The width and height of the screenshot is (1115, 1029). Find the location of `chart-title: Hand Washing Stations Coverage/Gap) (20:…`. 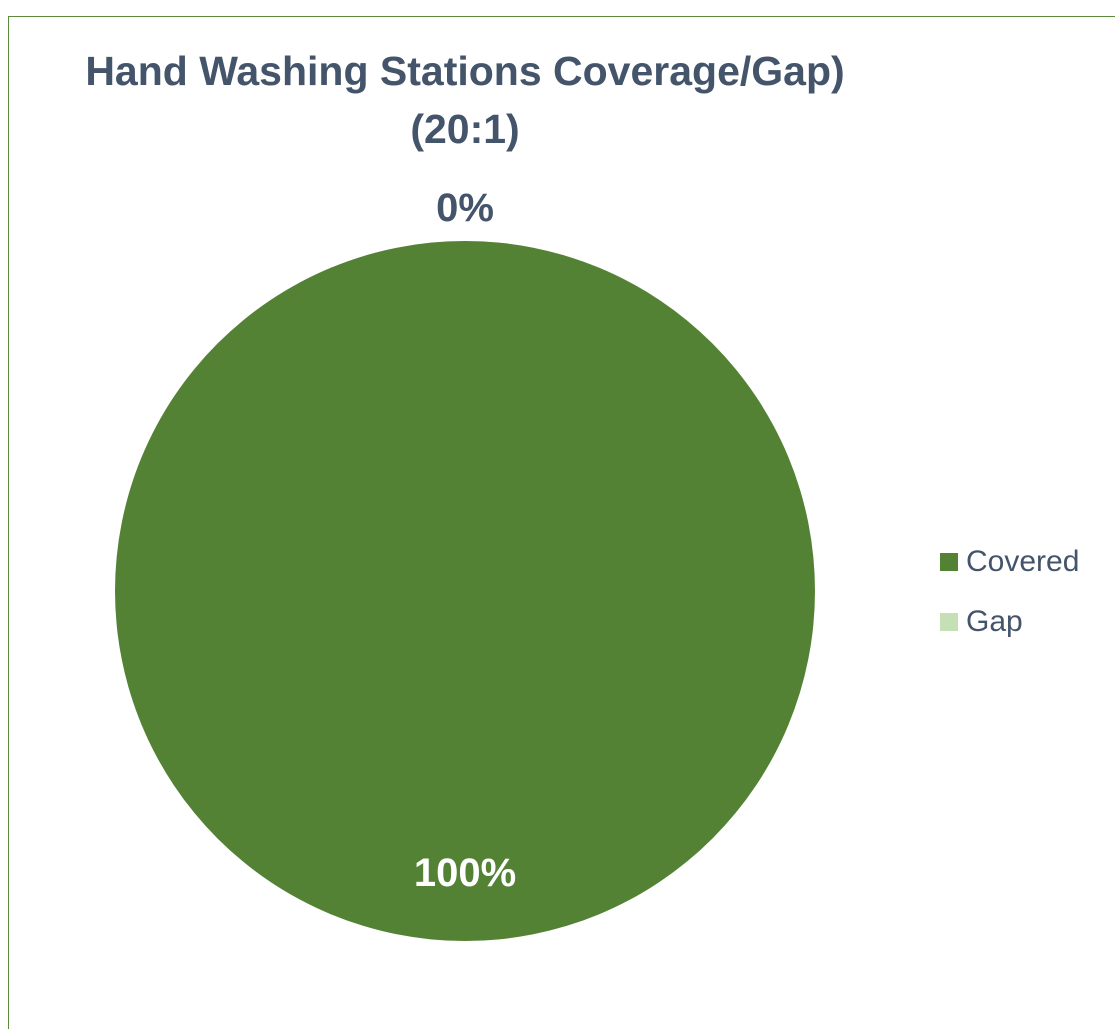

chart-title: Hand Washing Stations Coverage/Gap) (20:… is located at coordinates (465, 100).